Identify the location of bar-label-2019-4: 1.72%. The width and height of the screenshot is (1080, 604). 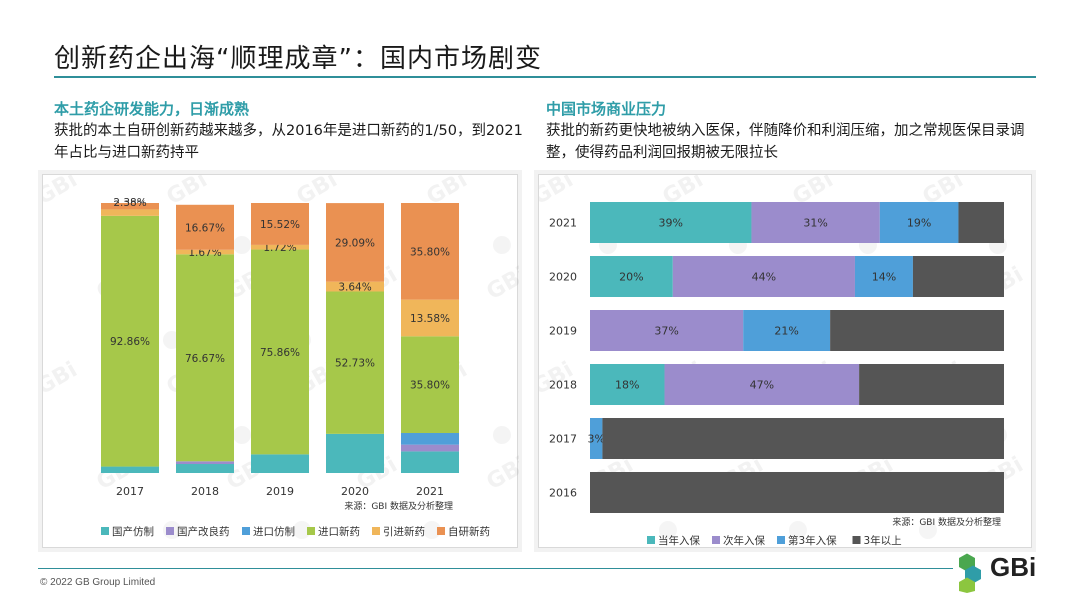
(279, 248).